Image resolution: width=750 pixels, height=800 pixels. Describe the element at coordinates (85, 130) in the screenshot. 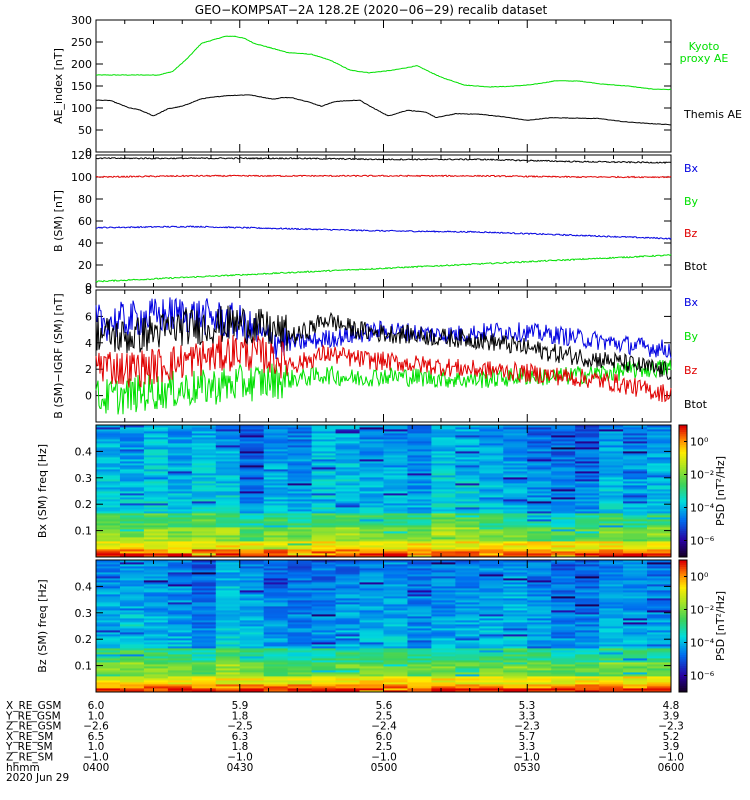

I see `y-tick-label: 50` at that location.